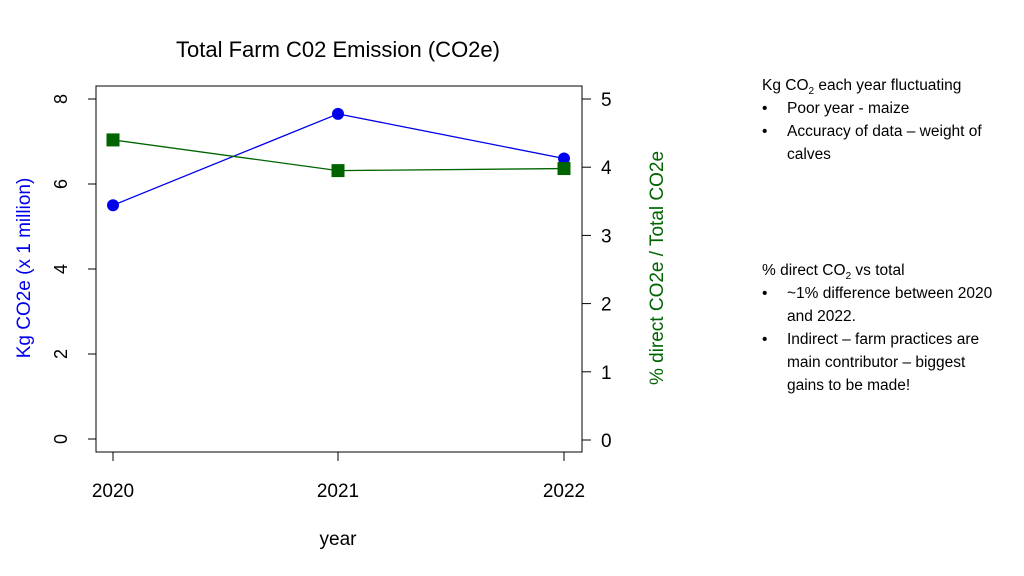  What do you see at coordinates (606, 305) in the screenshot?
I see `right-tick-label: 2` at bounding box center [606, 305].